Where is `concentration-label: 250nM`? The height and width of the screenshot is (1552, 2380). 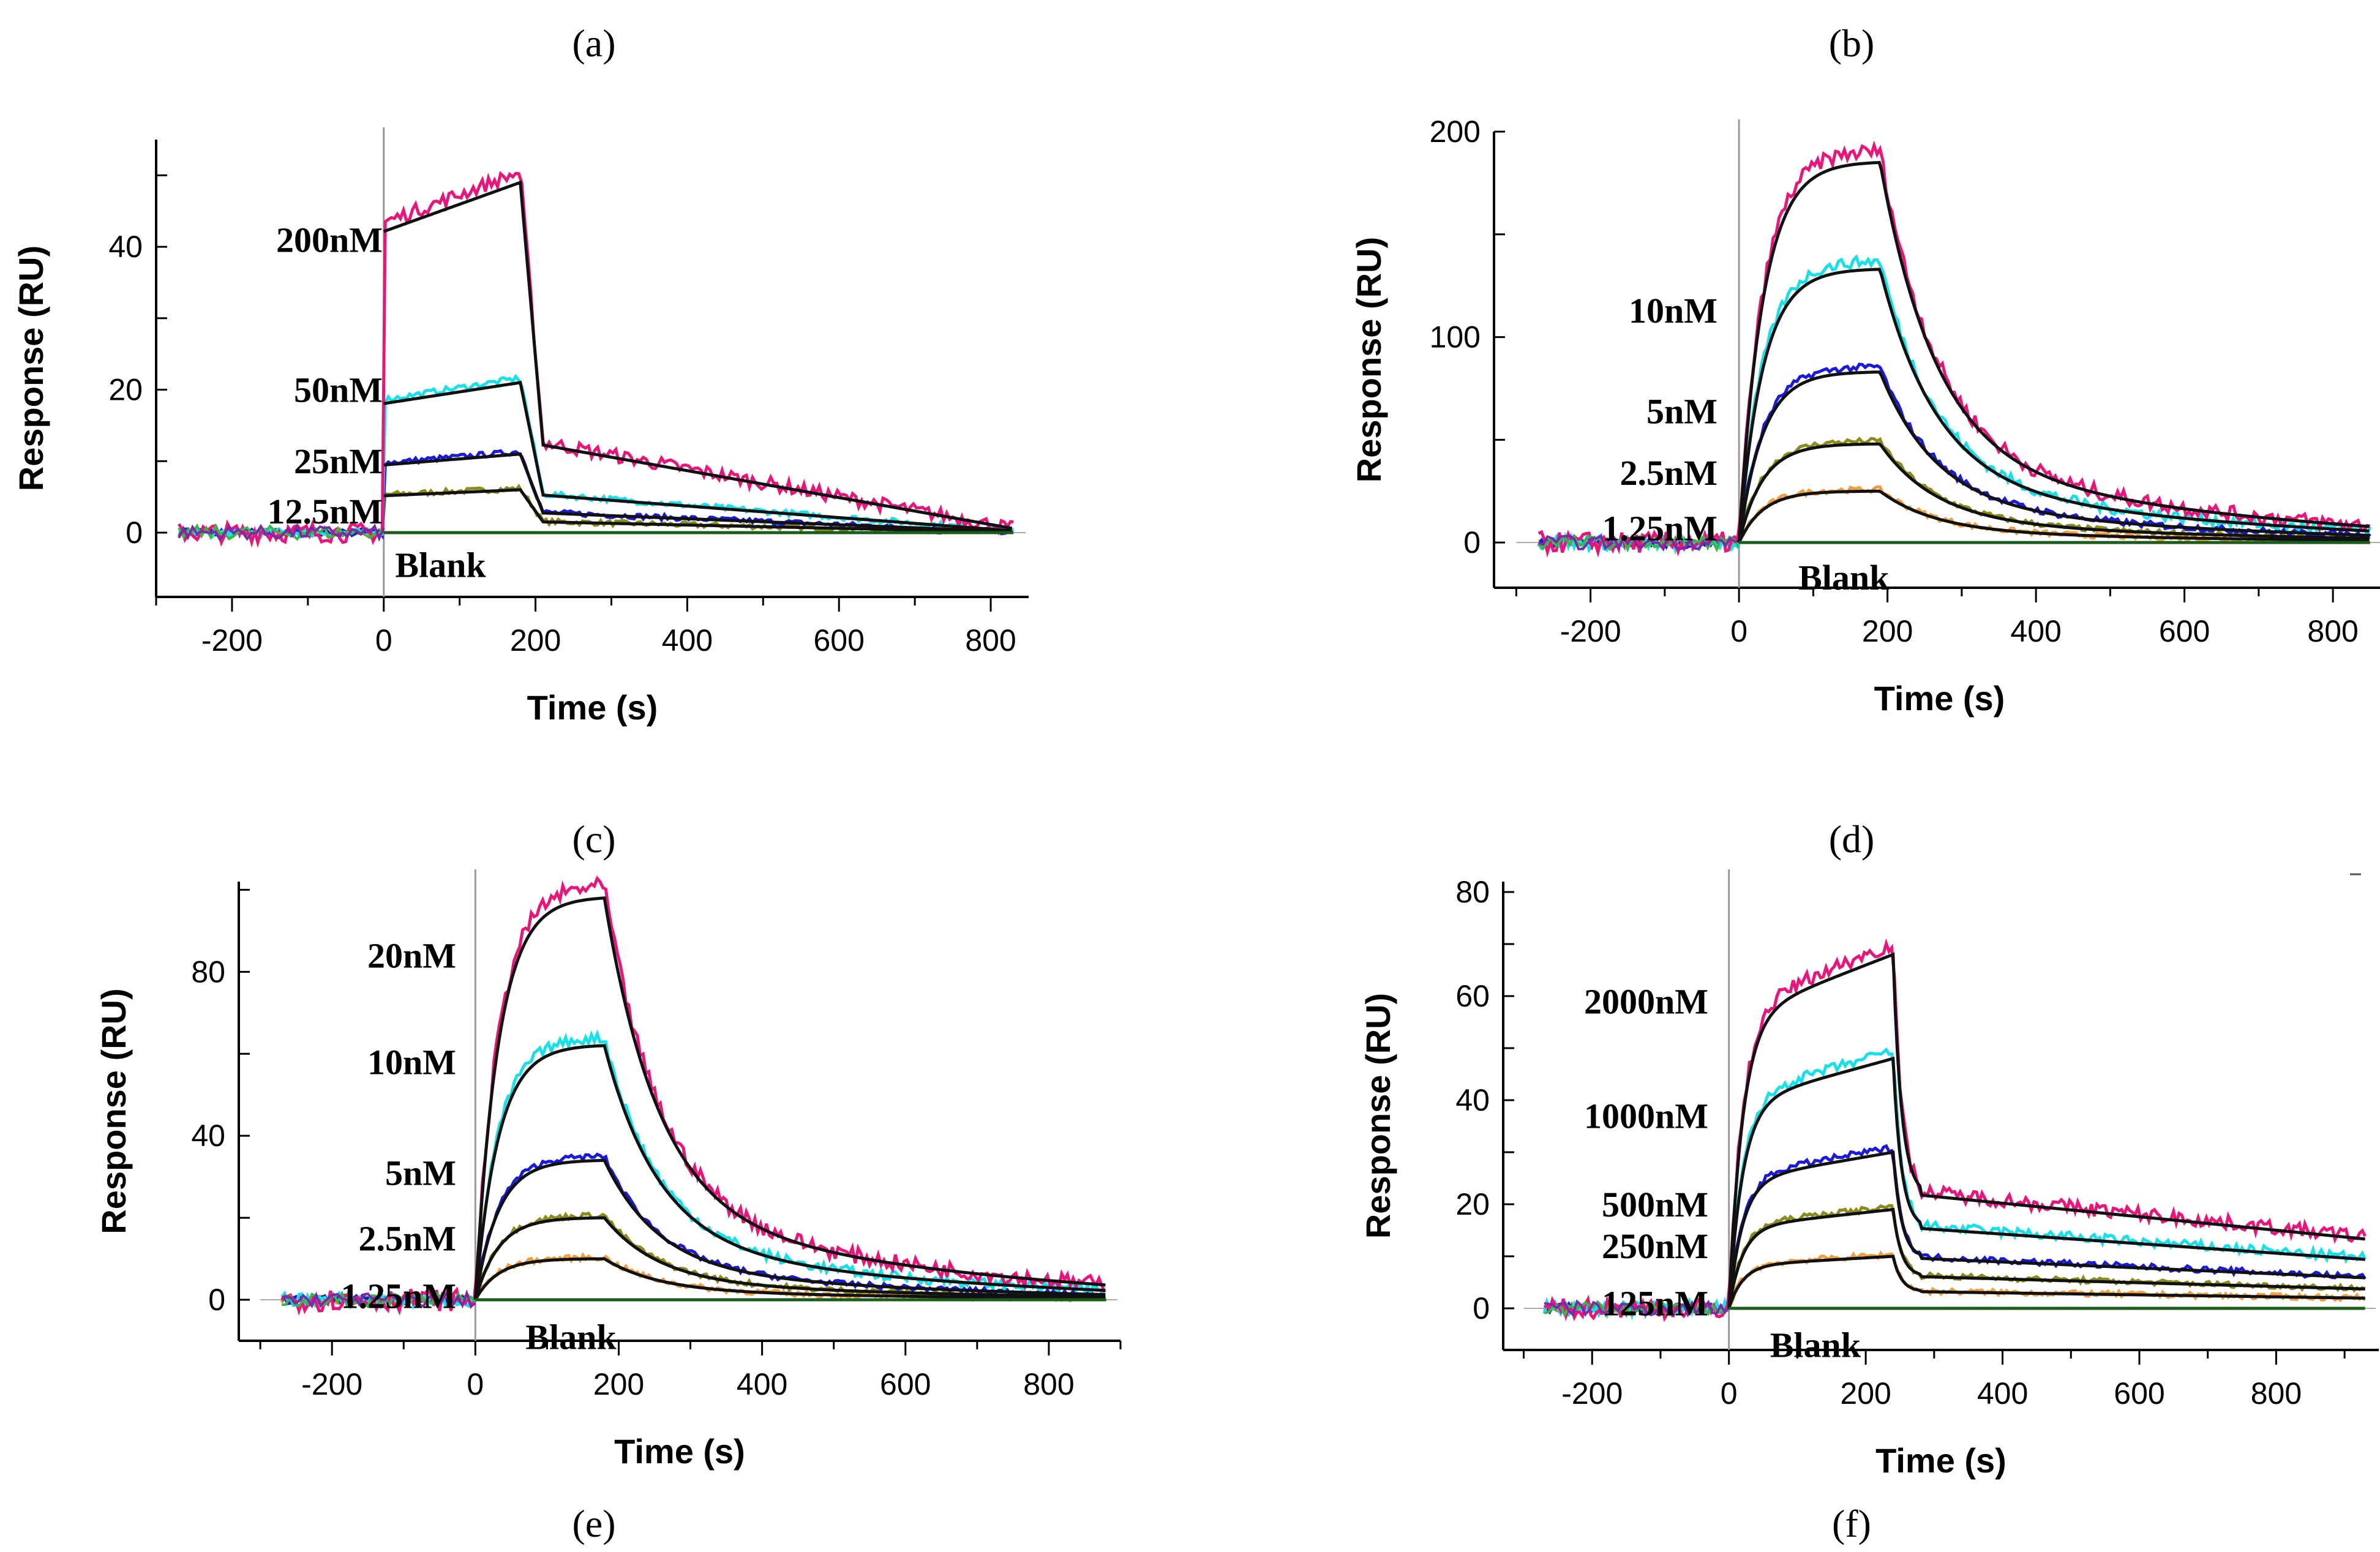
concentration-label: 250nM is located at coordinates (1655, 1246).